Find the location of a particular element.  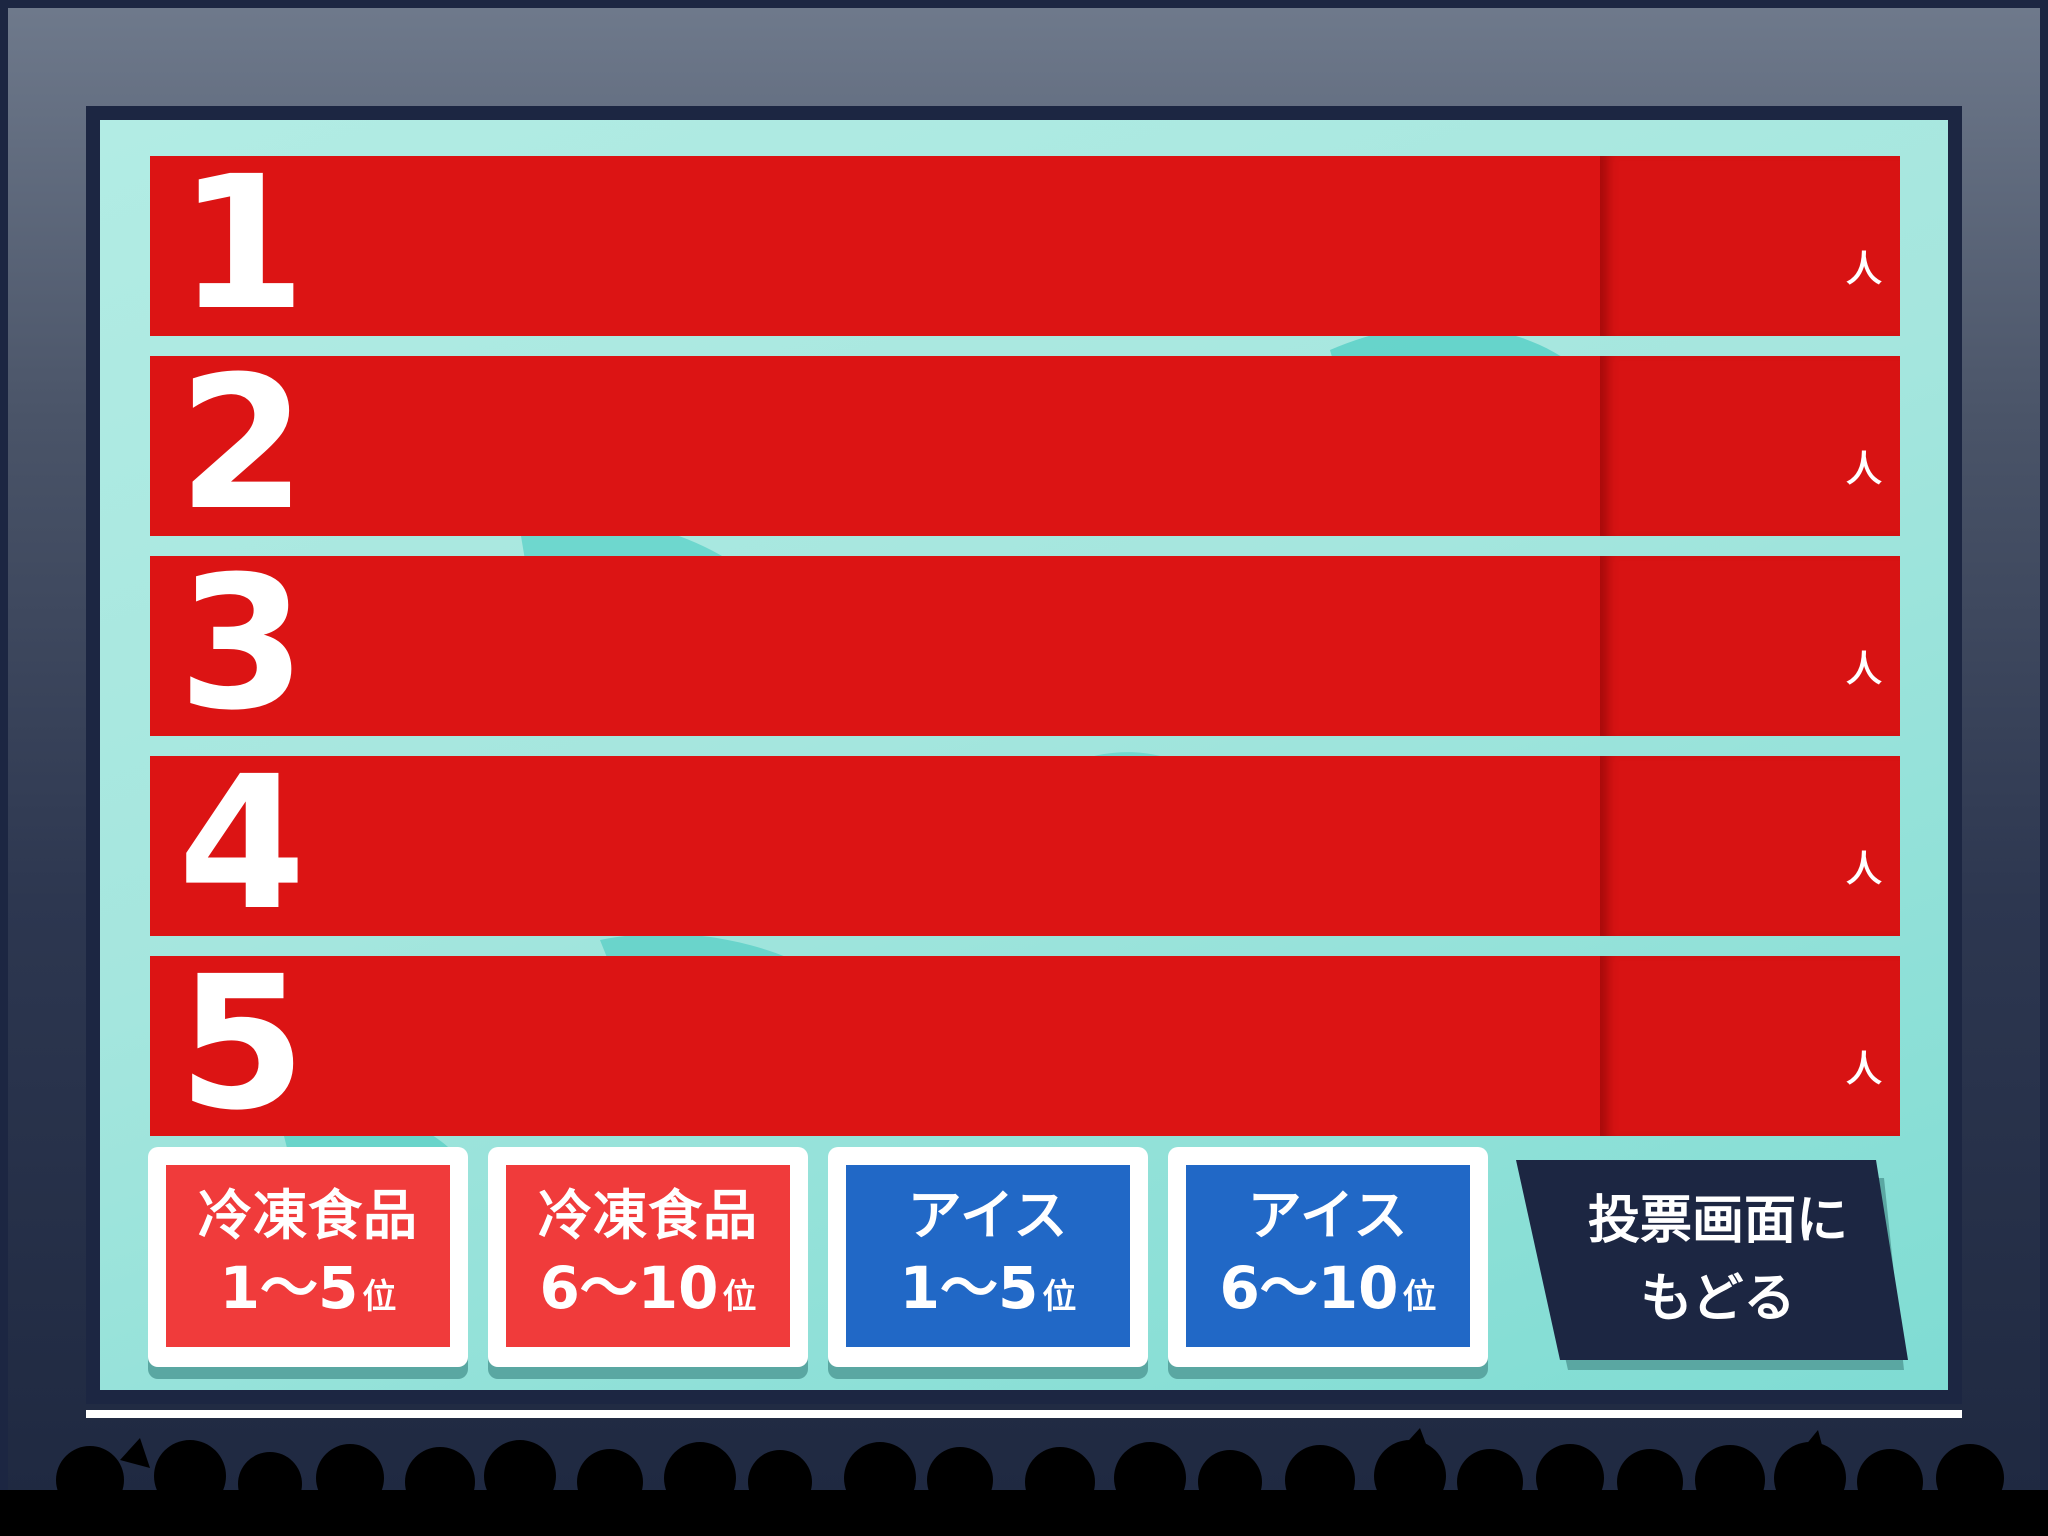

frozen-food-1-5-button: 冷凍食品 1〜5 位 is located at coordinates (308, 1257).